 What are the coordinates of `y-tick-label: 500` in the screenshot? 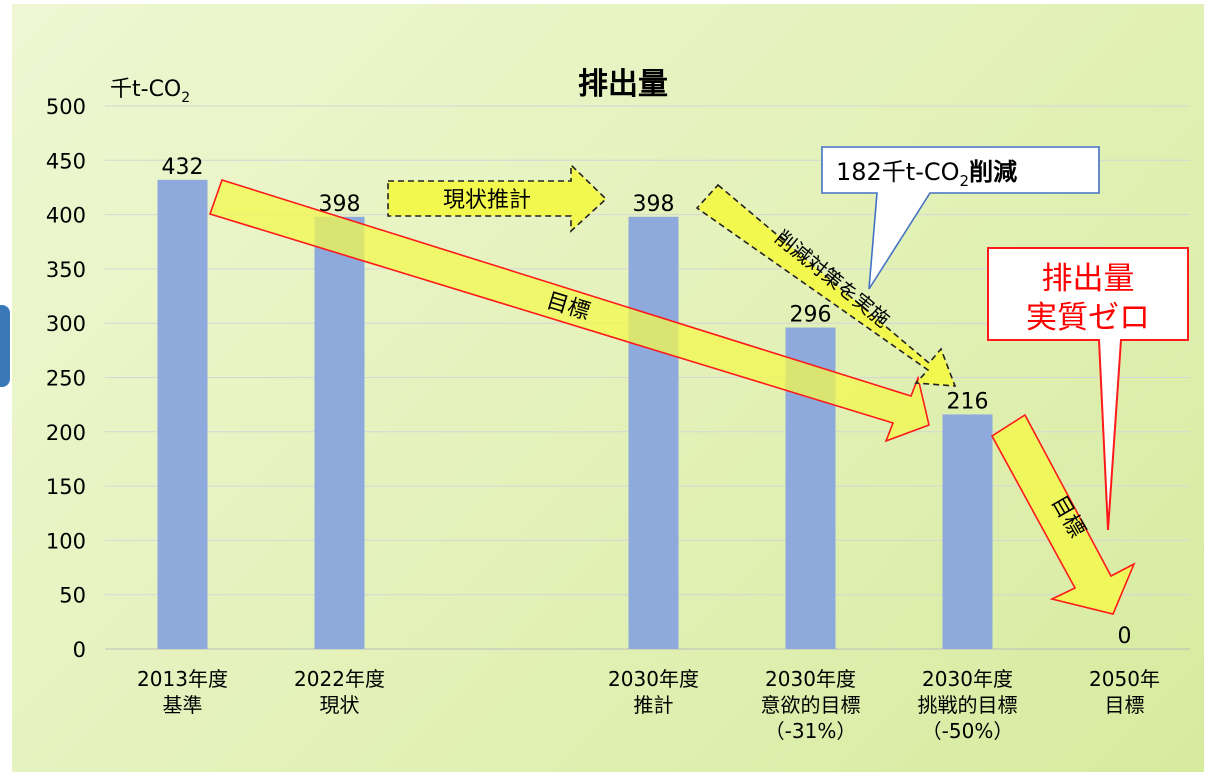 It's located at (66, 107).